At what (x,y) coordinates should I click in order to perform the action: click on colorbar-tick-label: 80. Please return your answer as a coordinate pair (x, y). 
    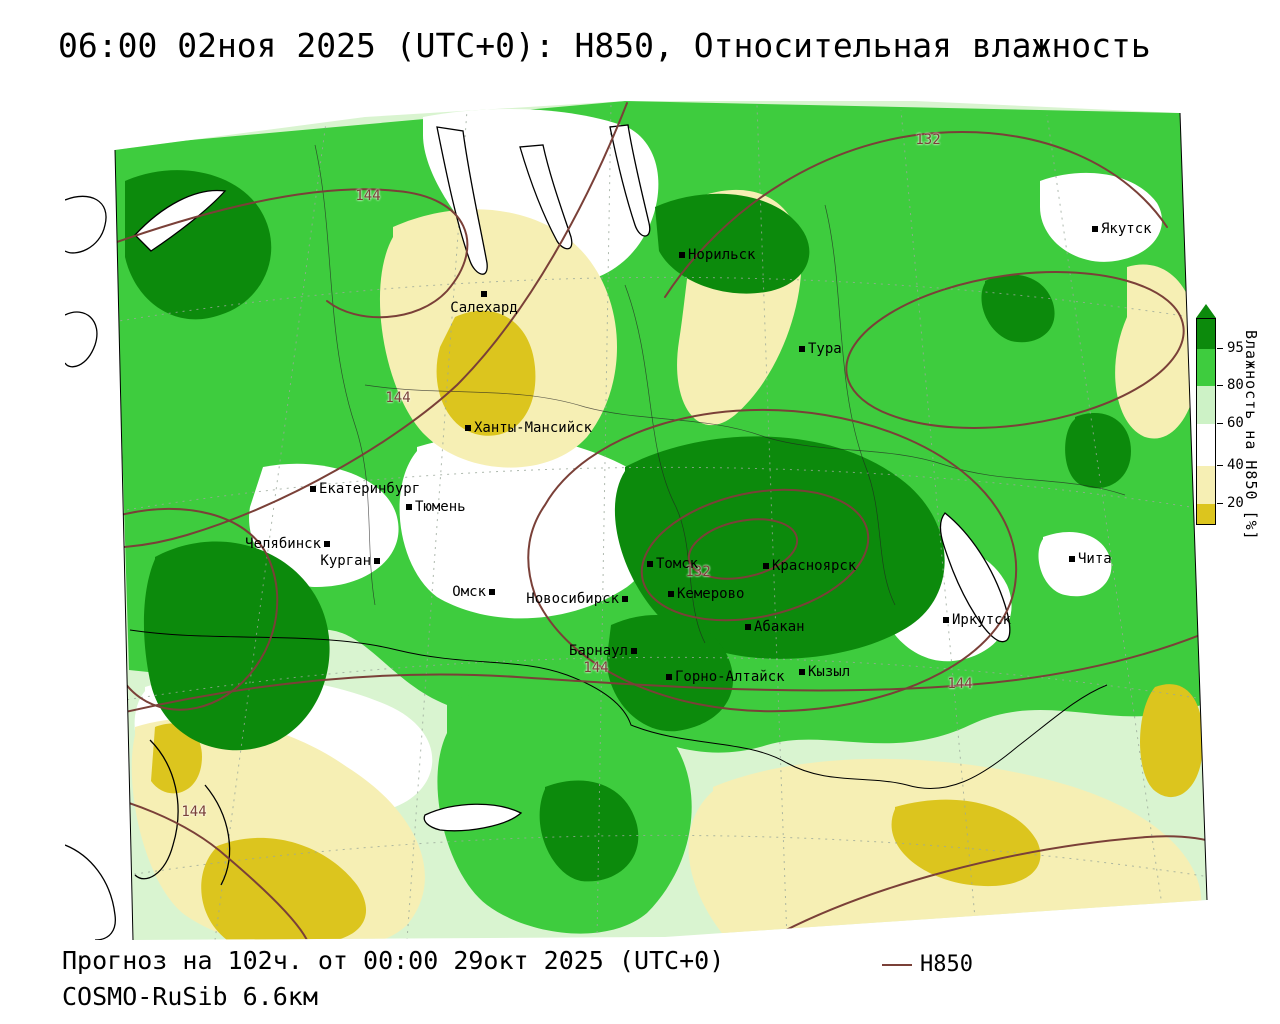
    Looking at the image, I should click on (1235, 385).